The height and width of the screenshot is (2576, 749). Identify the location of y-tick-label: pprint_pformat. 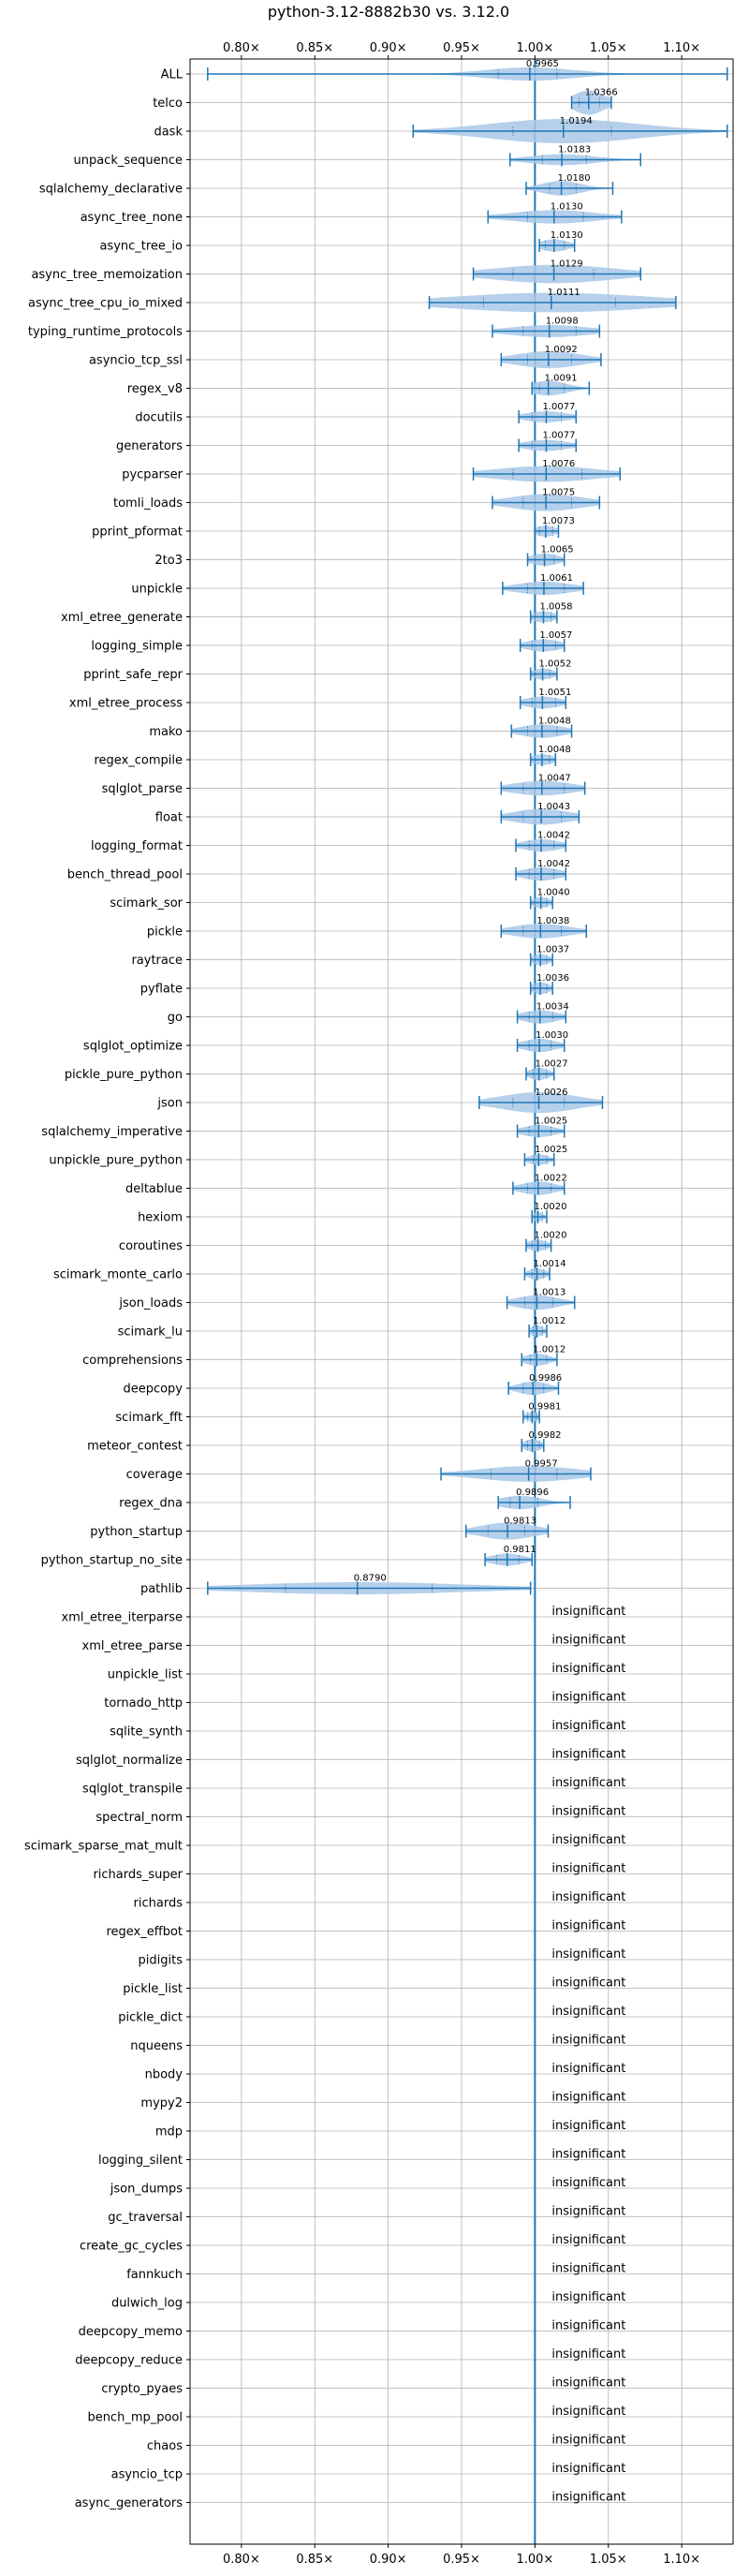
(137, 533).